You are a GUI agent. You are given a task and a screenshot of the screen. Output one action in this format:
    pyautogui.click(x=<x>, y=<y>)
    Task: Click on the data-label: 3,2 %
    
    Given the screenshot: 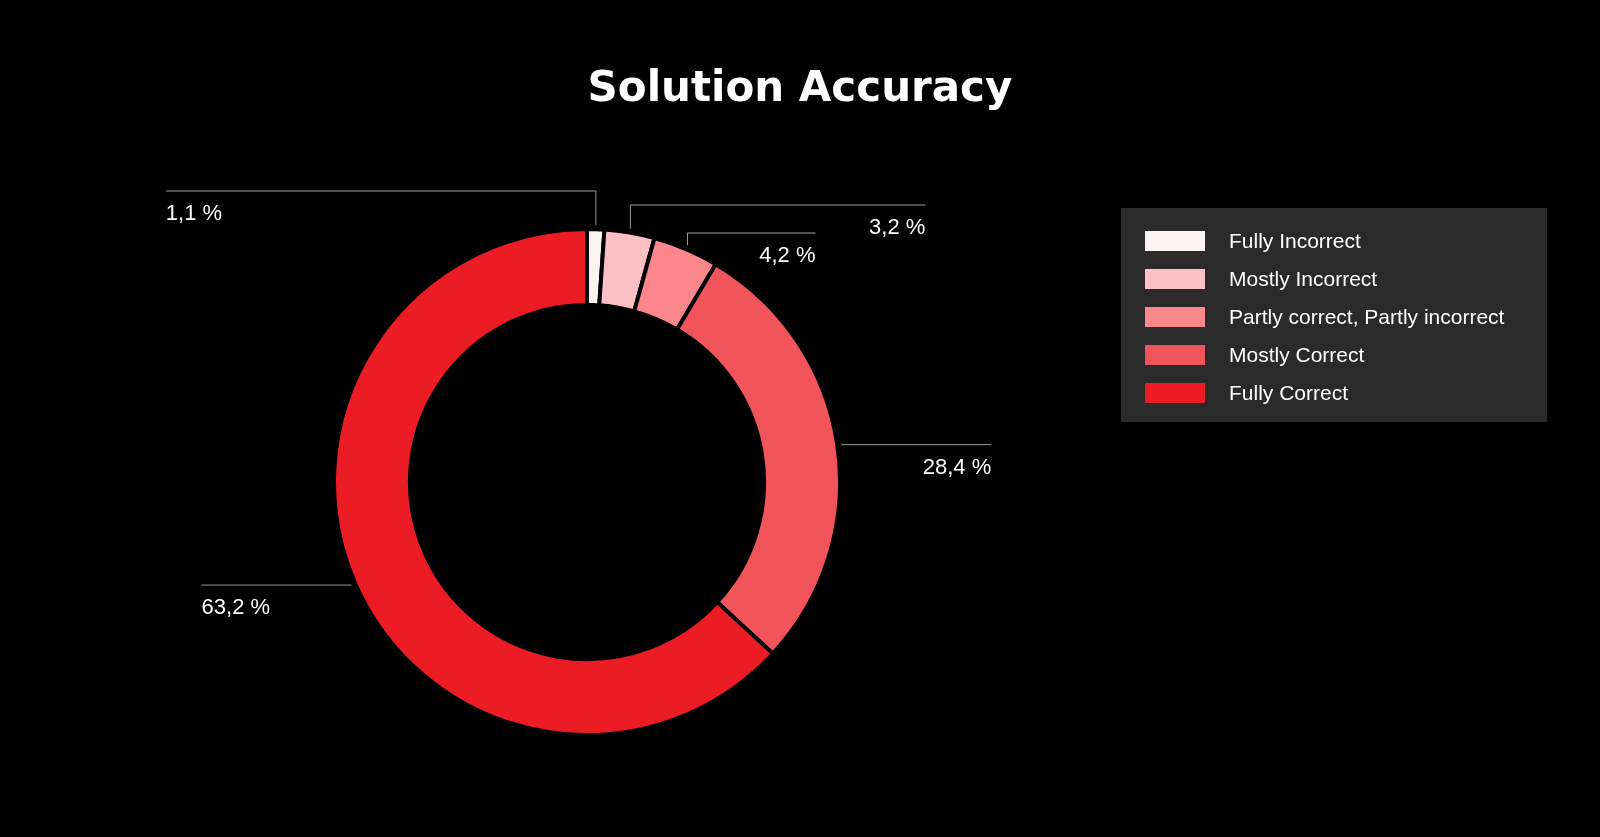 What is the action you would take?
    pyautogui.click(x=897, y=227)
    